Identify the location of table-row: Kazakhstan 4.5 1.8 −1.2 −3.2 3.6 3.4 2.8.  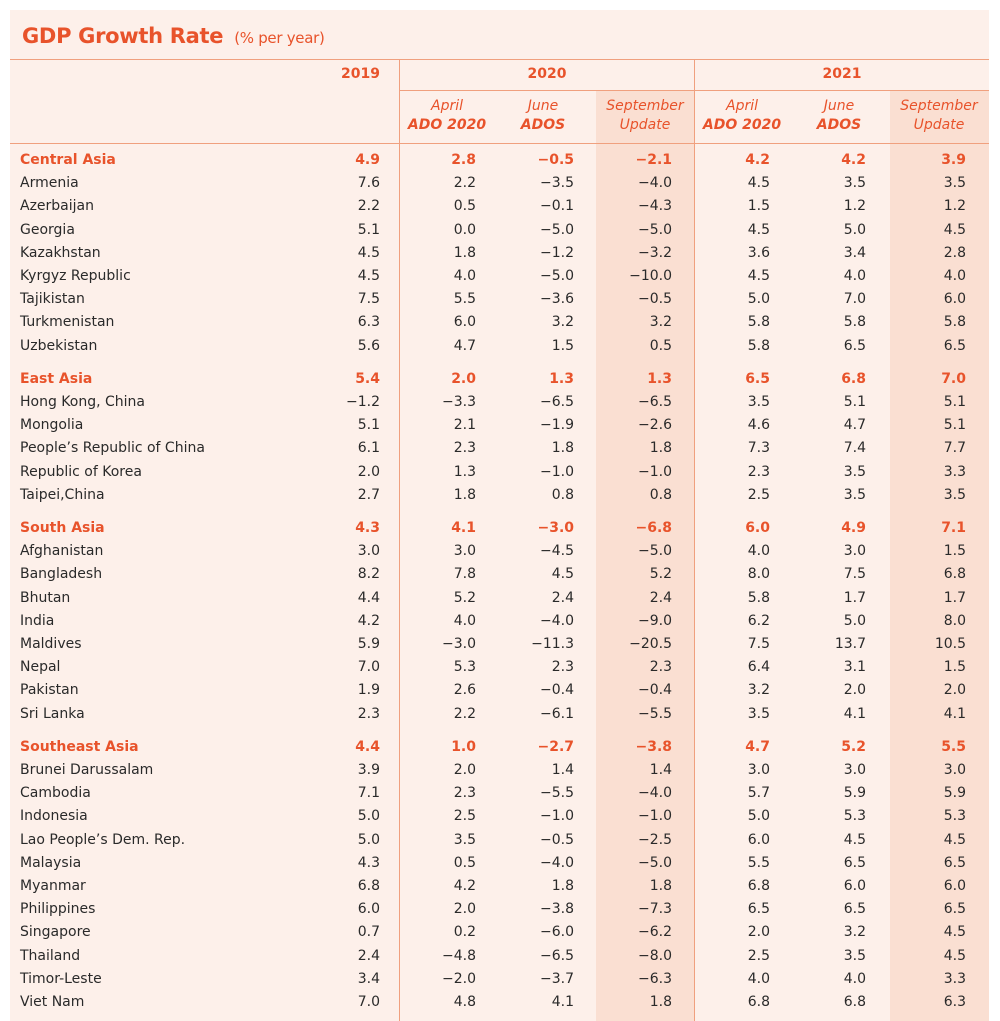
(499, 253).